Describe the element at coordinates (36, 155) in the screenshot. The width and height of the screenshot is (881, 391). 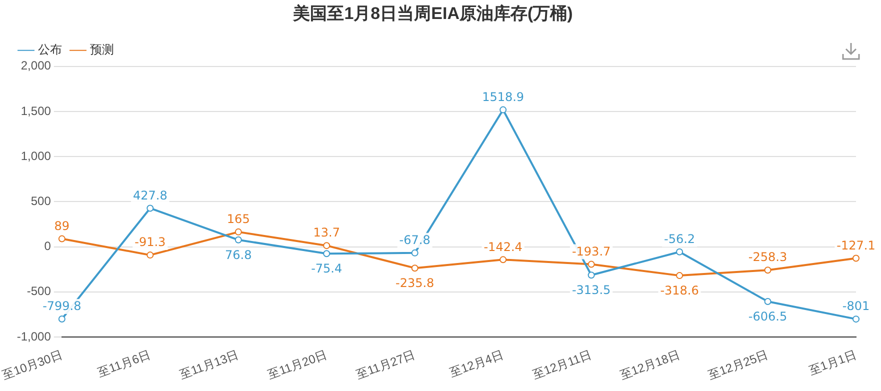
I see `y-tick-label: 1,000` at that location.